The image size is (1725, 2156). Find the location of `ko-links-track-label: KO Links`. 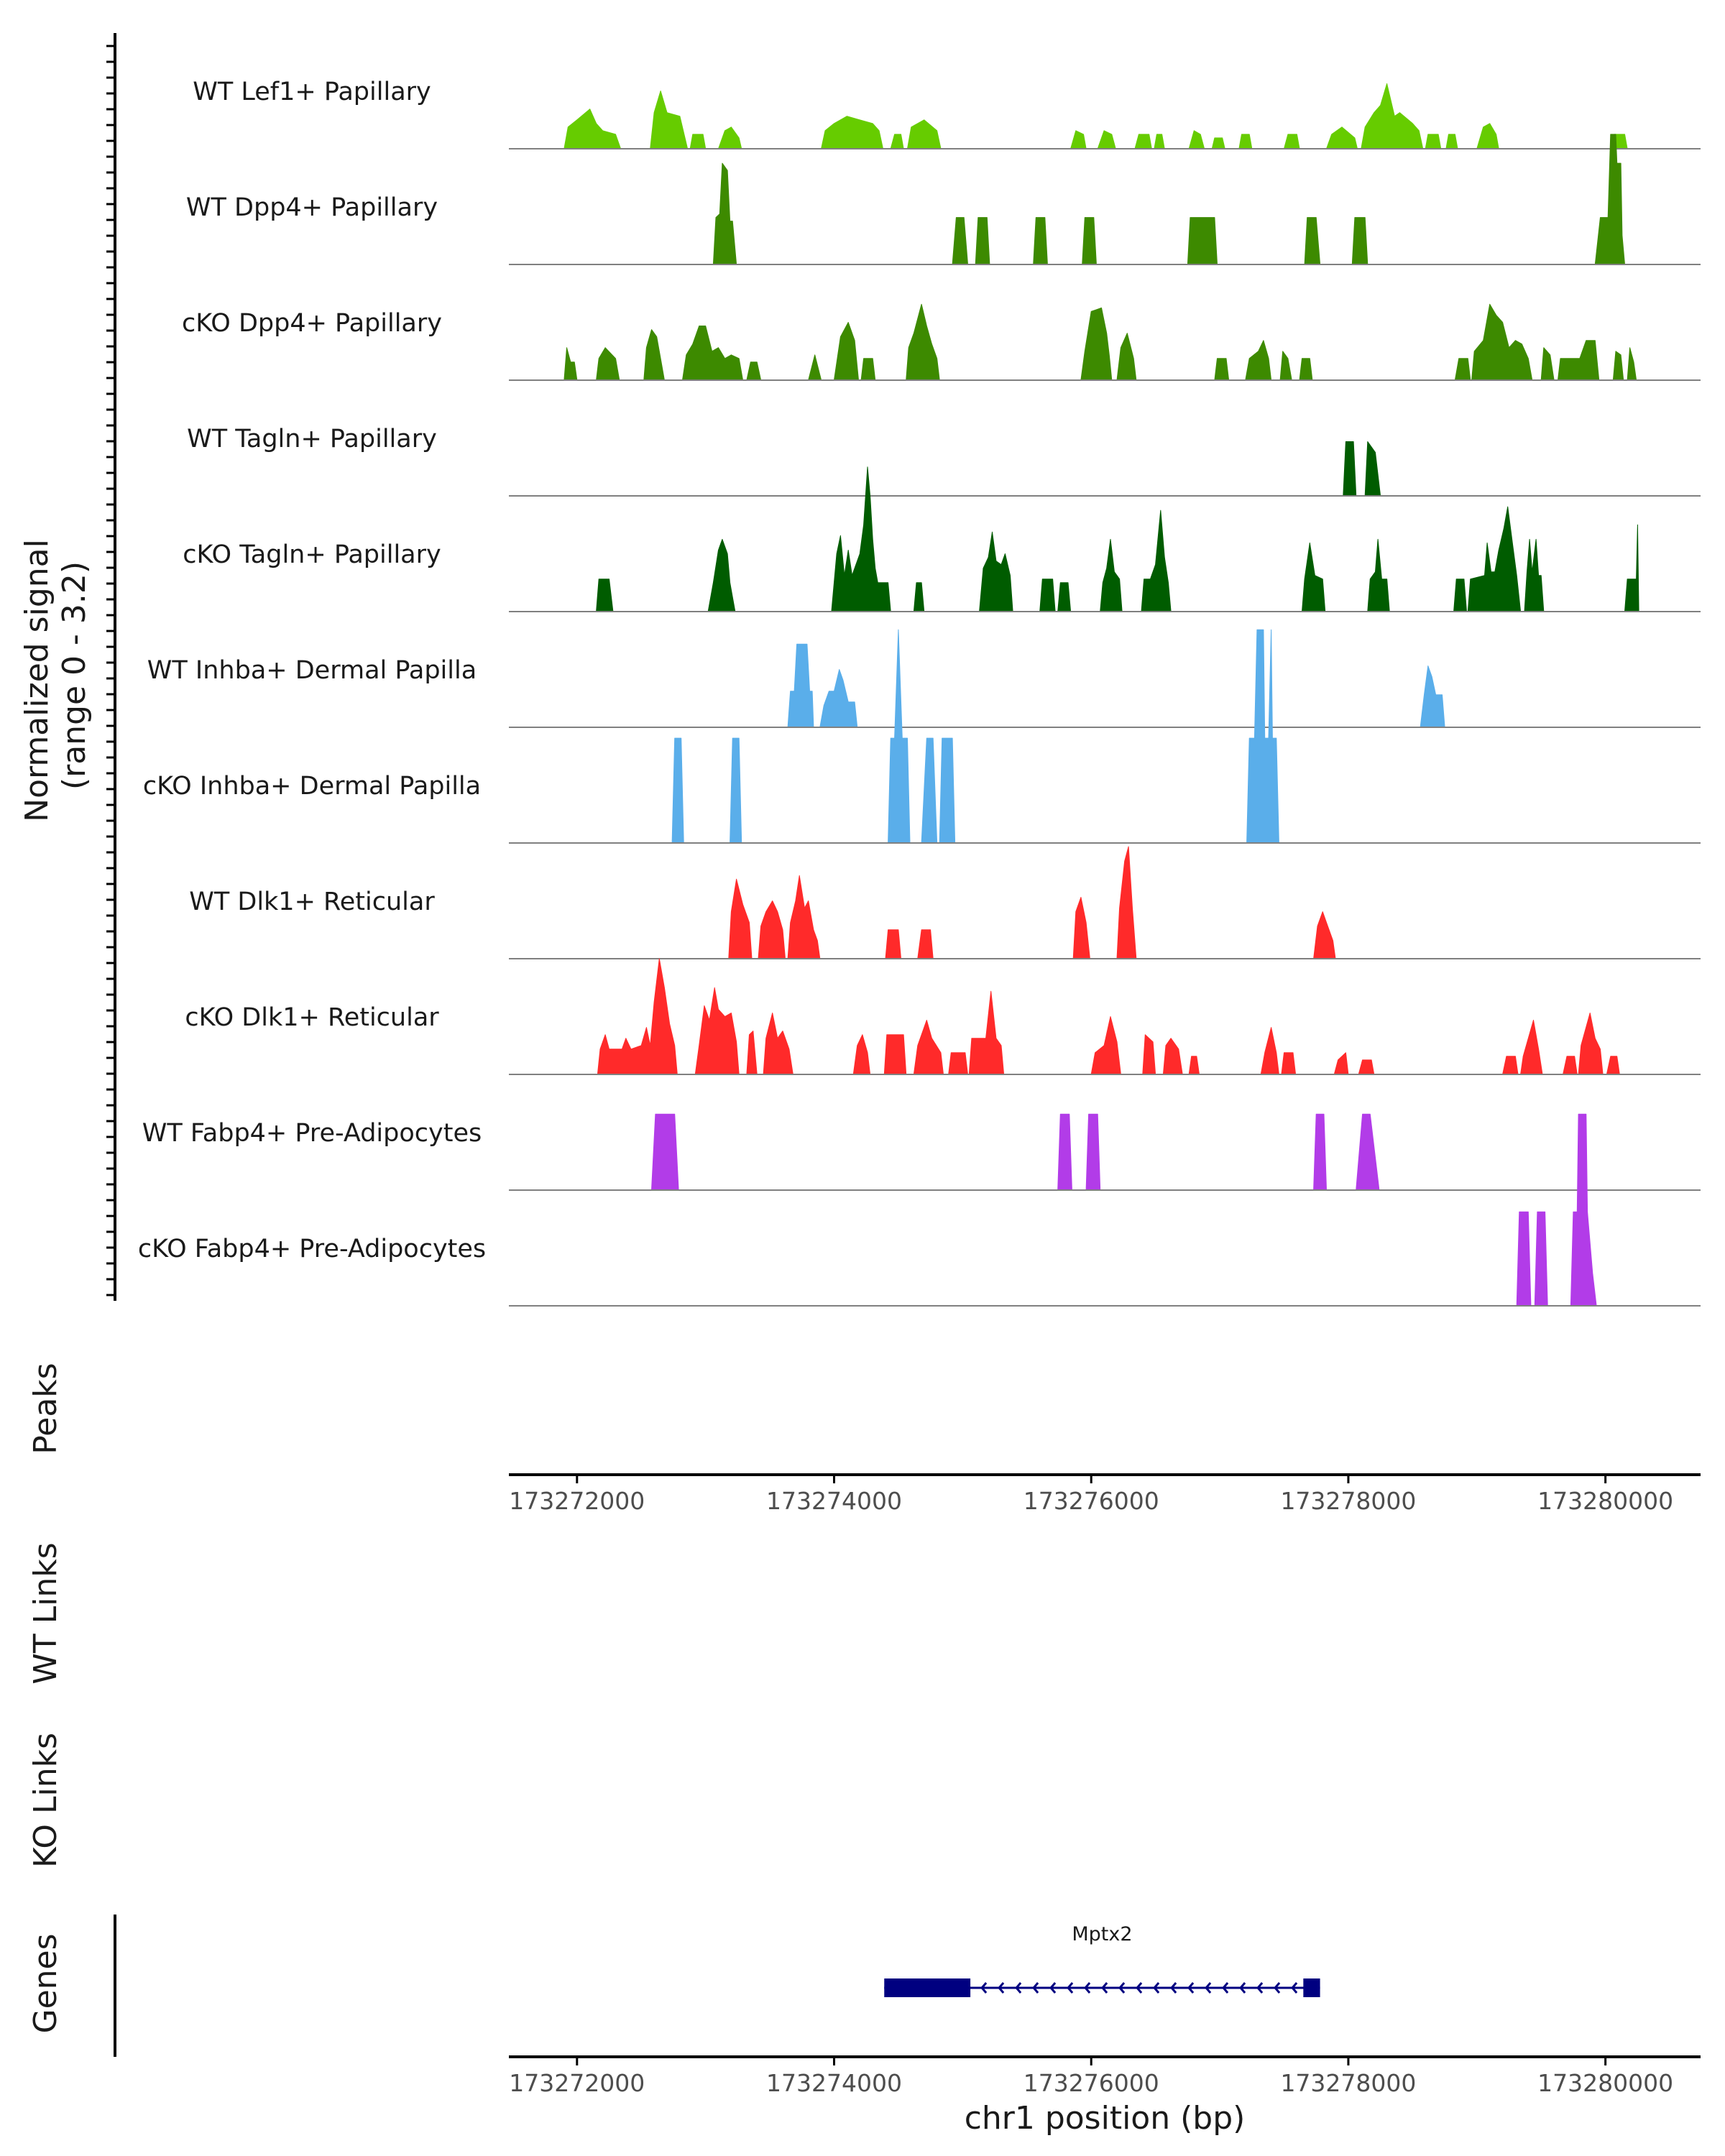

ko-links-track-label: KO Links is located at coordinates (45, 1800).